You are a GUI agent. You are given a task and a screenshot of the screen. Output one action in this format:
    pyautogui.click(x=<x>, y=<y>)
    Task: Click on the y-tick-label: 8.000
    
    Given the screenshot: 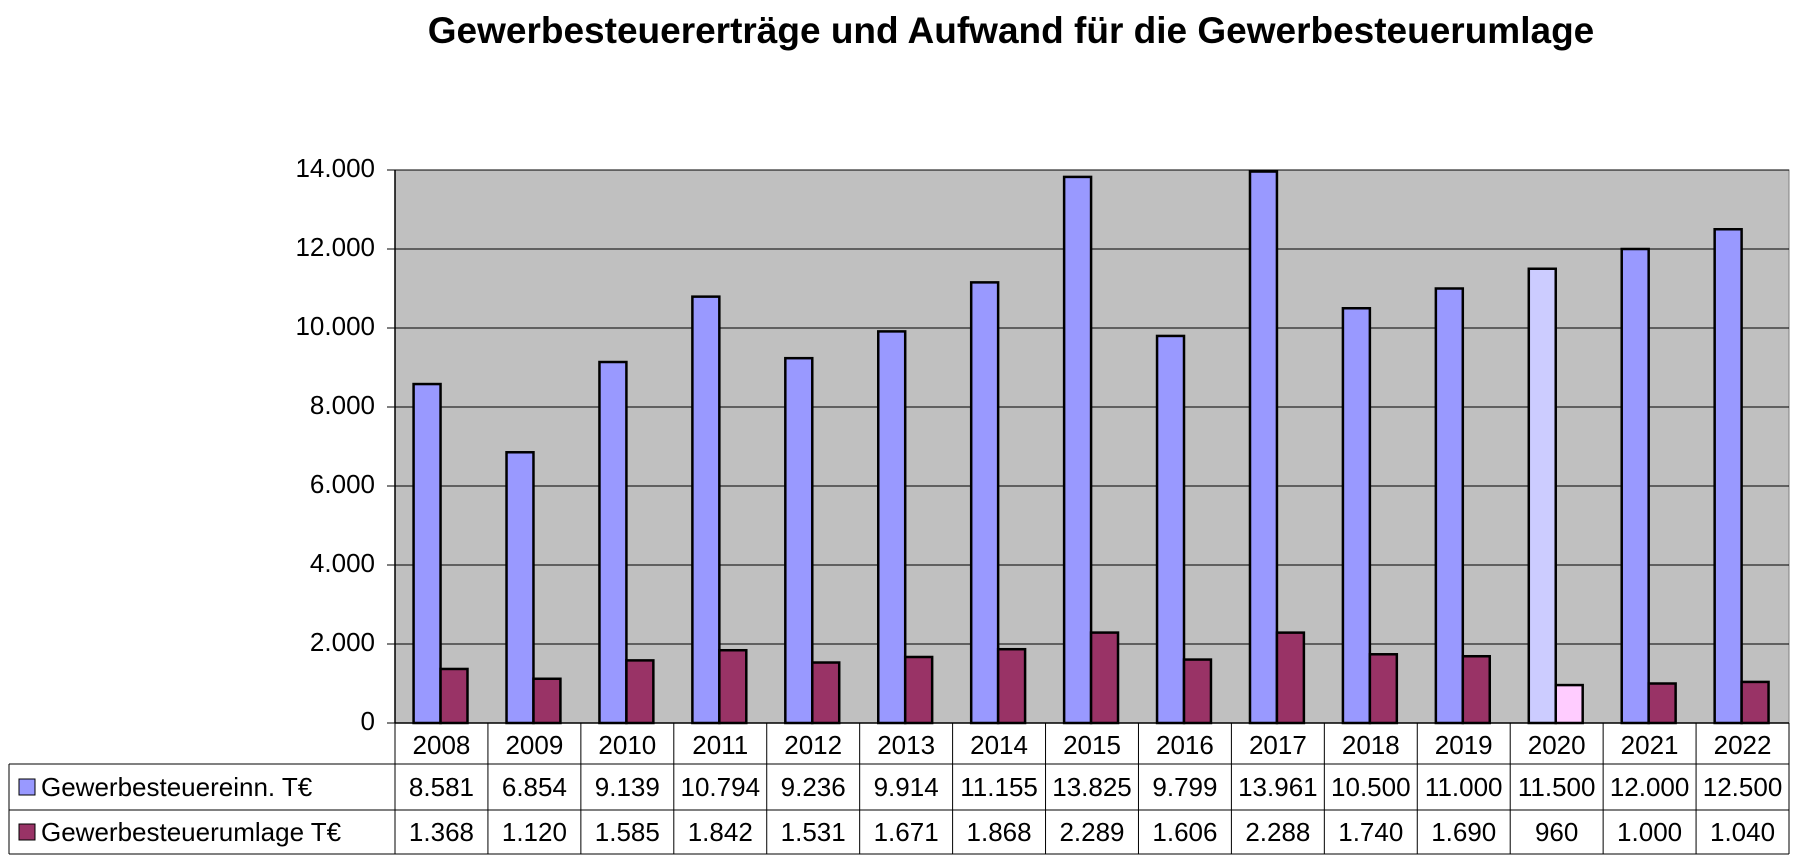 What is the action you would take?
    pyautogui.click(x=342, y=405)
    